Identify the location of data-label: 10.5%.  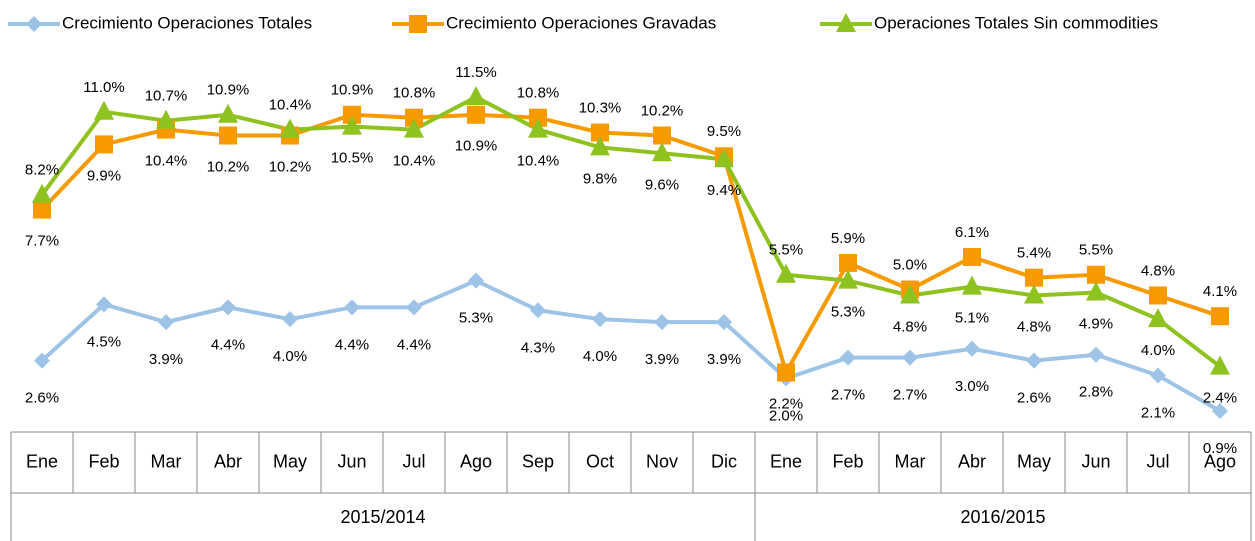
(352, 158).